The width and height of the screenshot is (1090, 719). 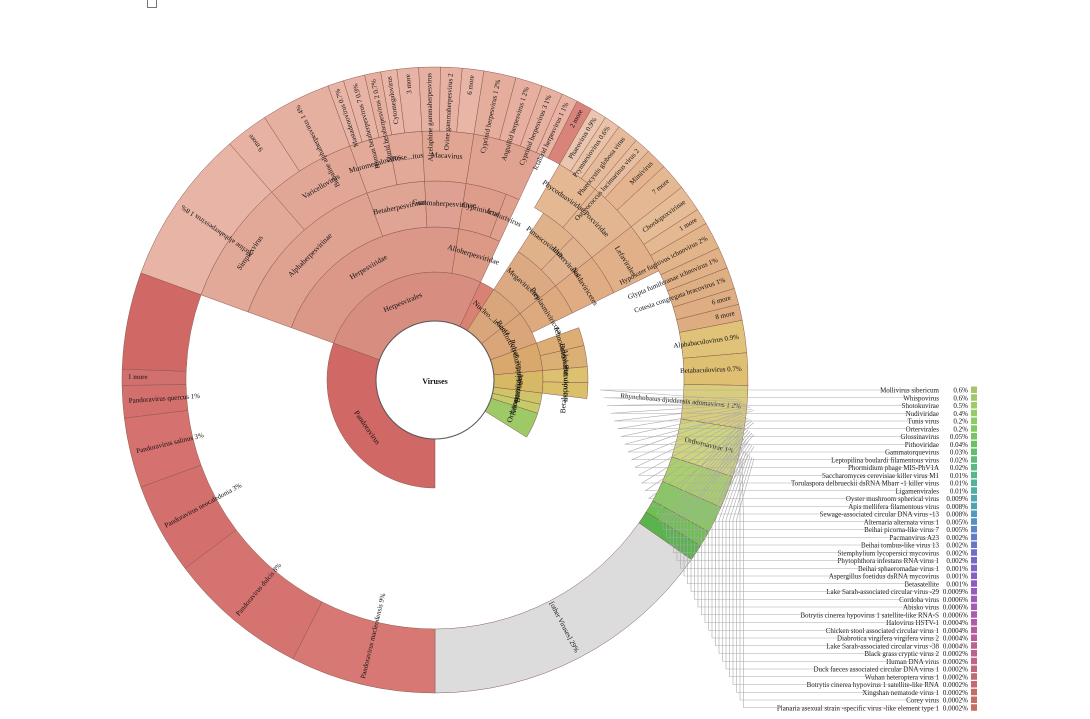 What do you see at coordinates (955, 685) in the screenshot?
I see `legend-pct: 0.0002%` at bounding box center [955, 685].